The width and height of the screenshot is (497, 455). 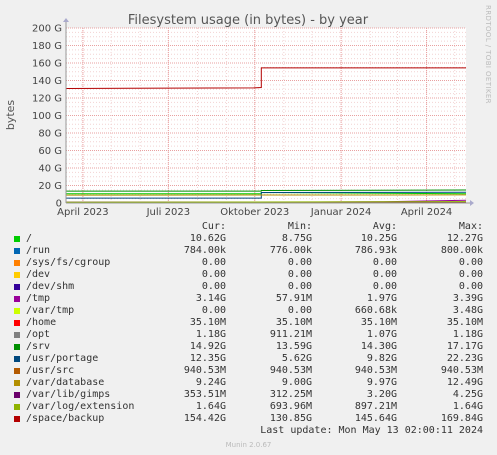 What do you see at coordinates (381, 358) in the screenshot?
I see `legend-avg: 9.82G` at bounding box center [381, 358].